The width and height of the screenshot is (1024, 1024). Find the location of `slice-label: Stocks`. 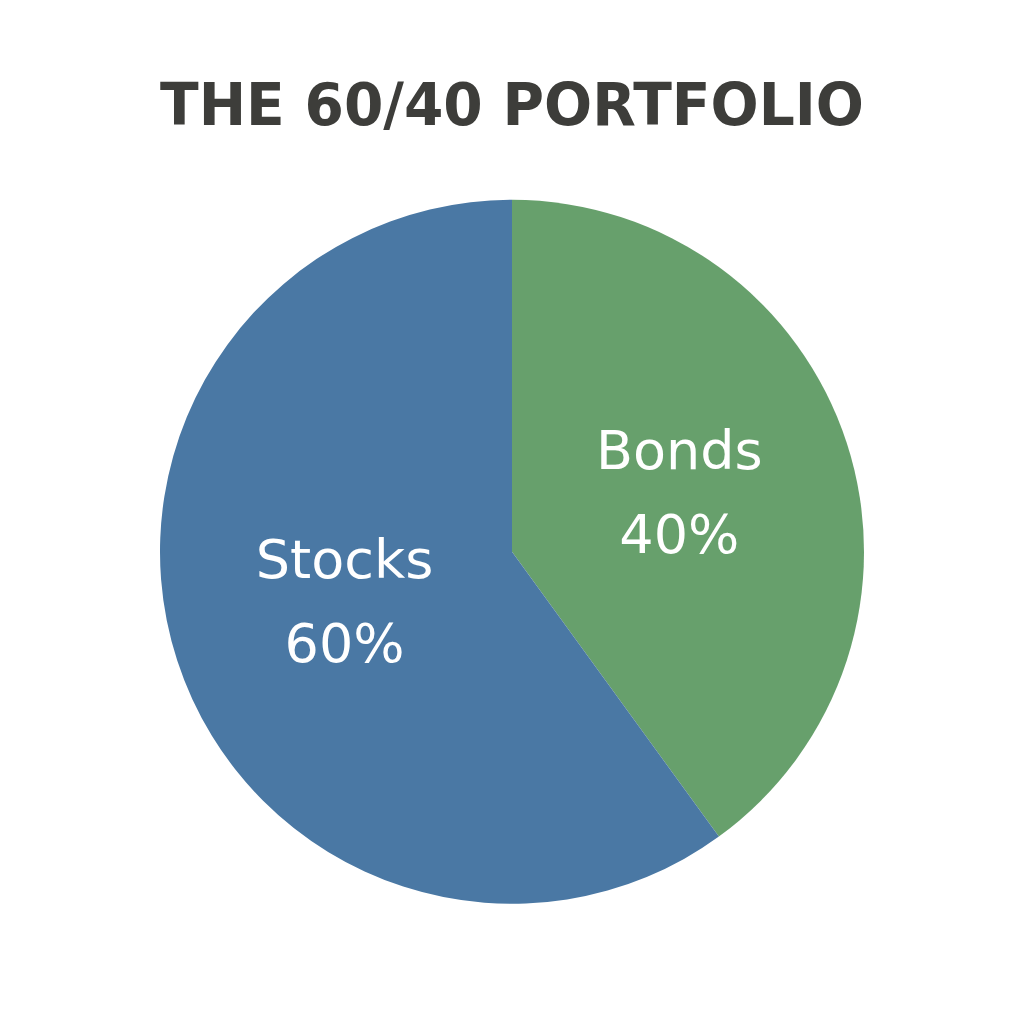

slice-label: Stocks is located at coordinates (344, 560).